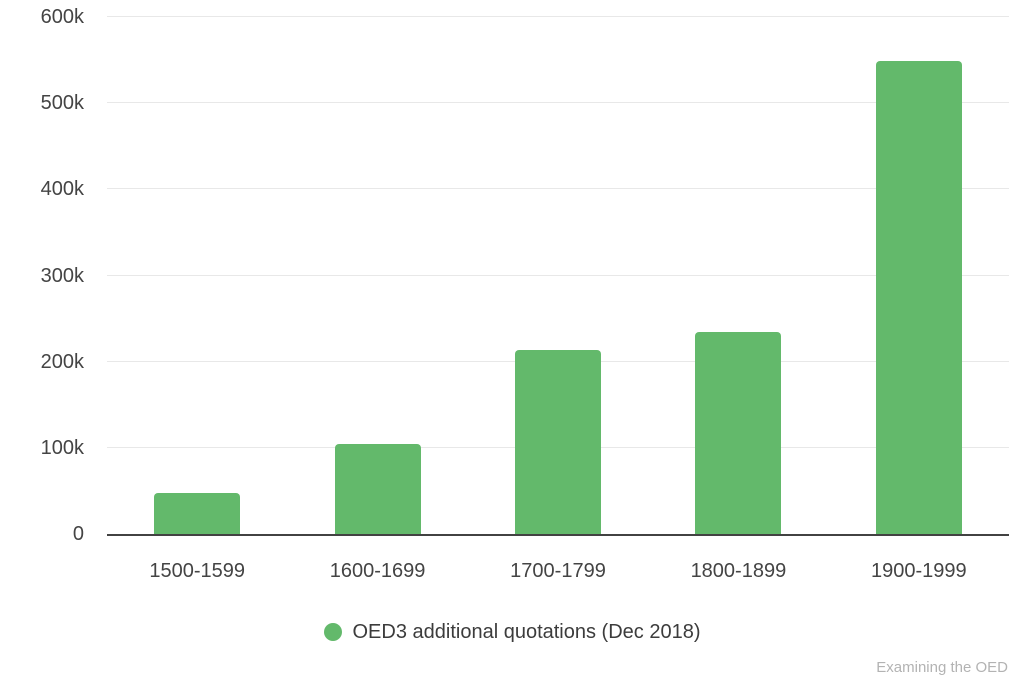 The width and height of the screenshot is (1024, 683). I want to click on legend: OED3 additional quotations (Dec 2018), so click(512, 632).